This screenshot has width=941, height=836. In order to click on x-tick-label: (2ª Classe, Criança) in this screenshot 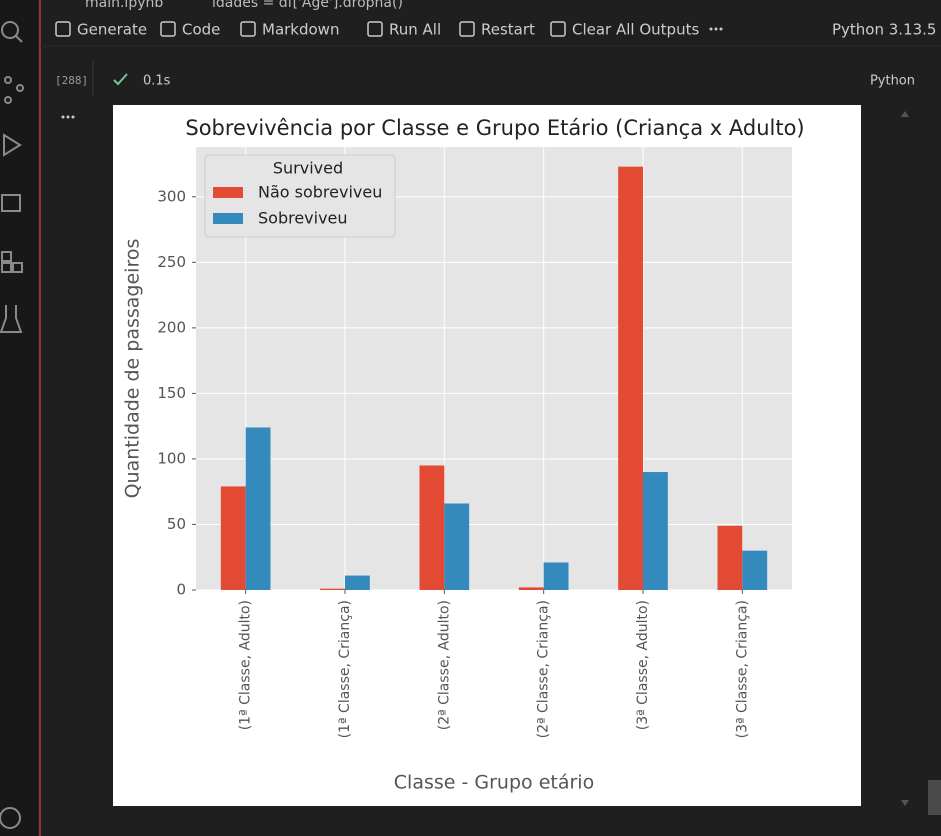, I will do `click(544, 669)`.